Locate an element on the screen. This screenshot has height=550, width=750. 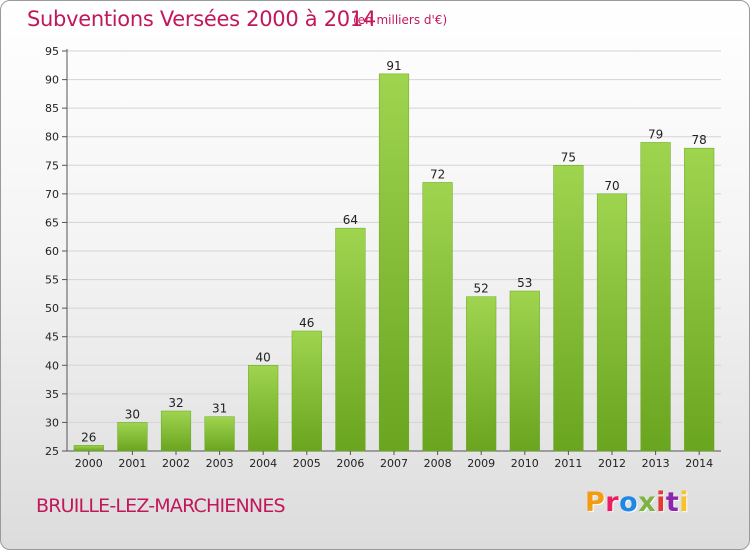
data-label-2000: 26 is located at coordinates (88, 437).